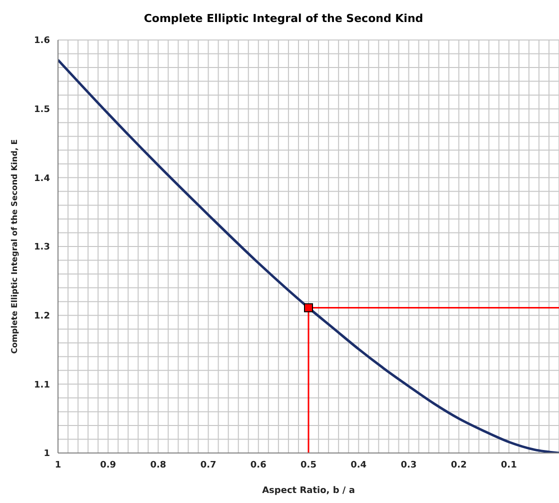  I want to click on x-axis-title: Aspect Ratio, b / a, so click(308, 491).